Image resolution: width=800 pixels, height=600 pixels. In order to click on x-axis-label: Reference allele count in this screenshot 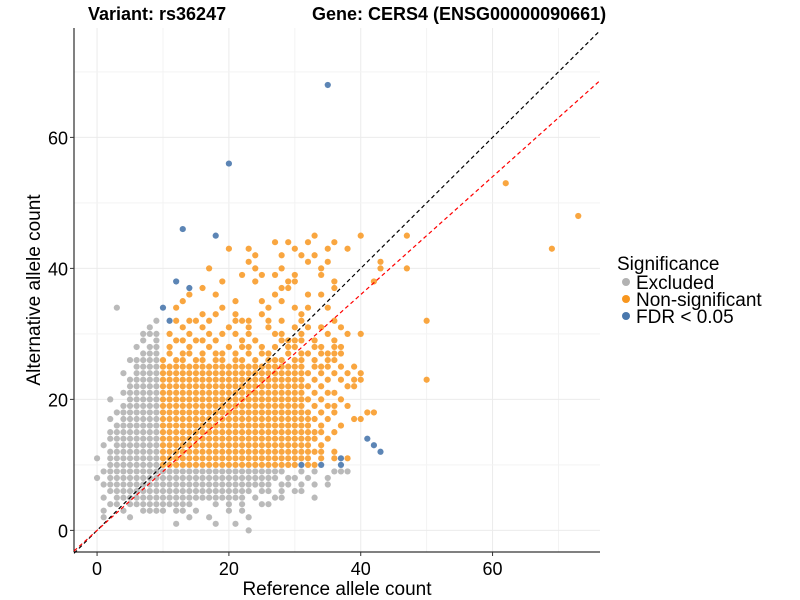, I will do `click(337, 589)`.